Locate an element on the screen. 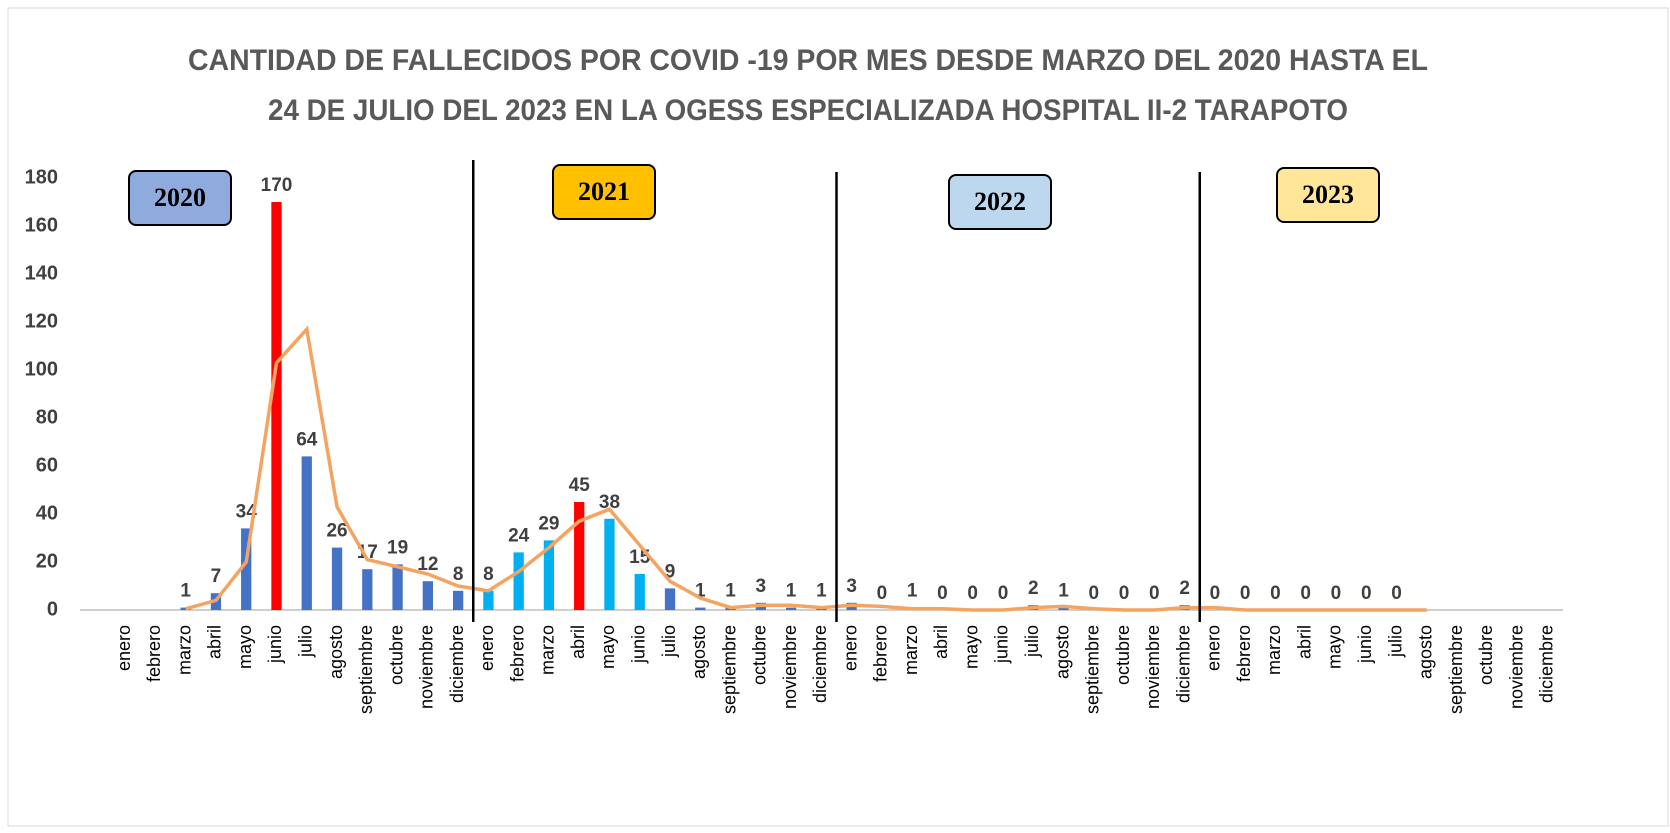  data-label: 3 is located at coordinates (761, 586).